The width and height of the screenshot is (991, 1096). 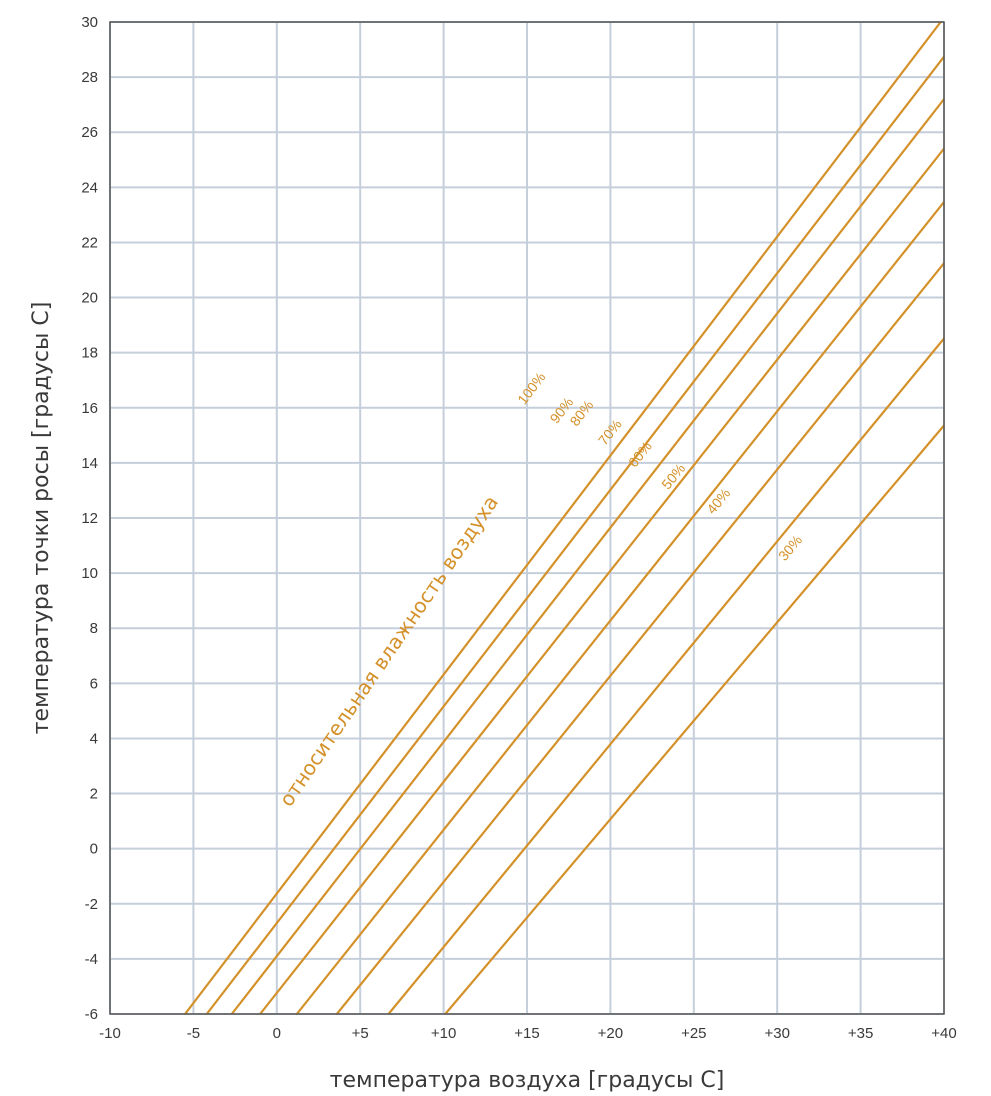 What do you see at coordinates (89, 242) in the screenshot?
I see `y-tick-label: 22` at bounding box center [89, 242].